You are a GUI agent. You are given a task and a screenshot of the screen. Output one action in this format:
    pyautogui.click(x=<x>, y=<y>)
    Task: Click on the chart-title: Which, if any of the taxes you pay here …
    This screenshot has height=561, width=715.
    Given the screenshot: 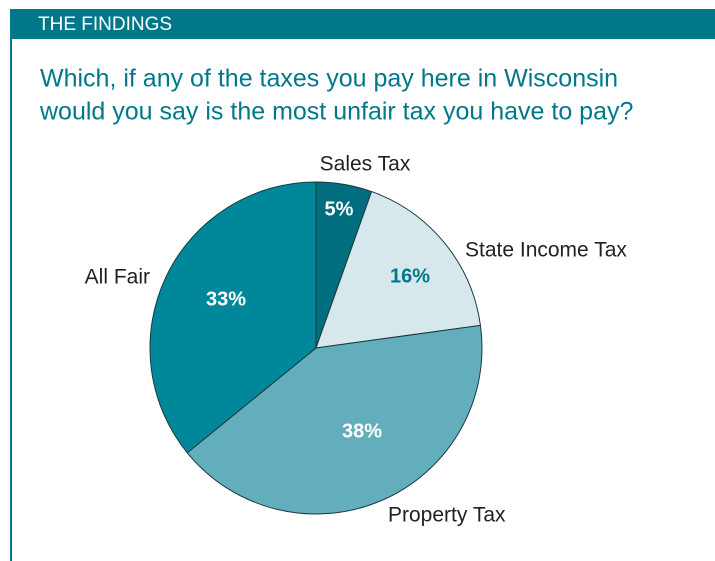 What is the action you would take?
    pyautogui.click(x=329, y=79)
    